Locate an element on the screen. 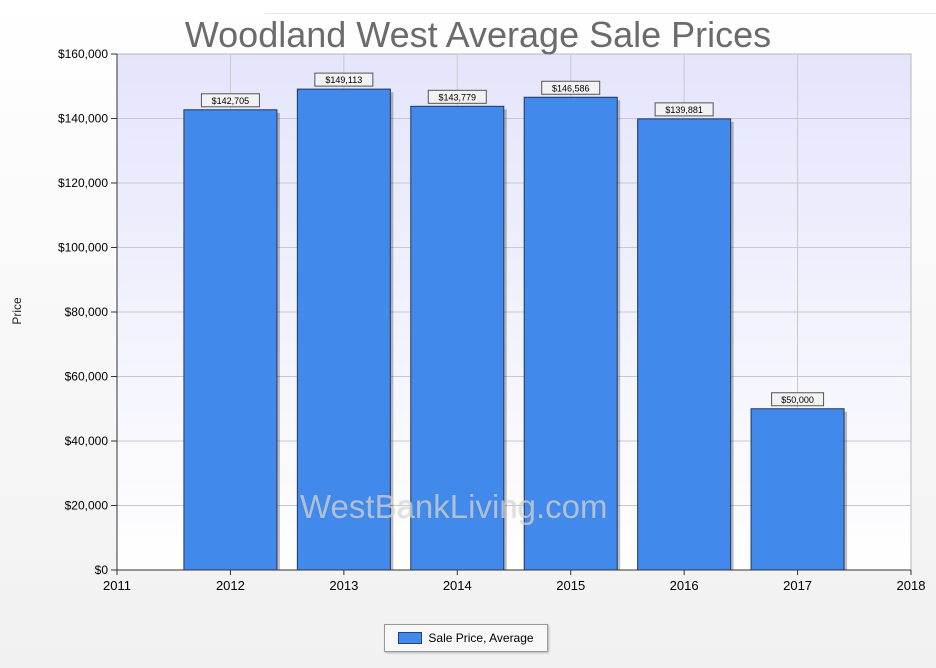 This screenshot has height=668, width=936. x-tick-label: 2014 is located at coordinates (457, 585).